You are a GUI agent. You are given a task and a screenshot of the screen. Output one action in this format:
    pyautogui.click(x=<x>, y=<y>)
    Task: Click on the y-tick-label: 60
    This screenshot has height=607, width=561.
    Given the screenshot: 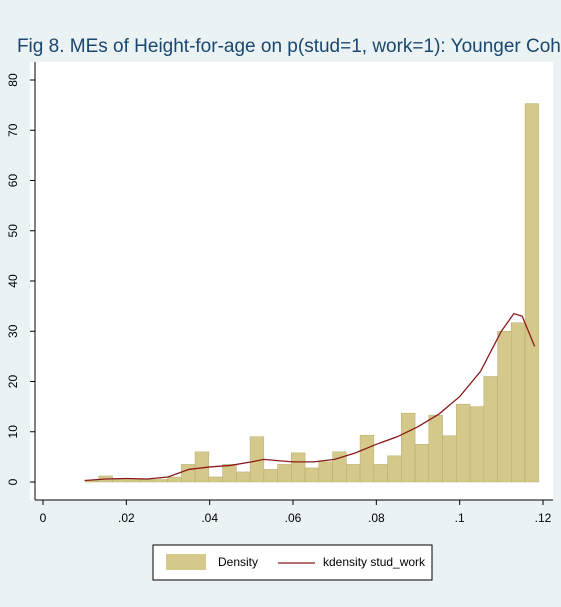 What is the action you would take?
    pyautogui.click(x=13, y=181)
    